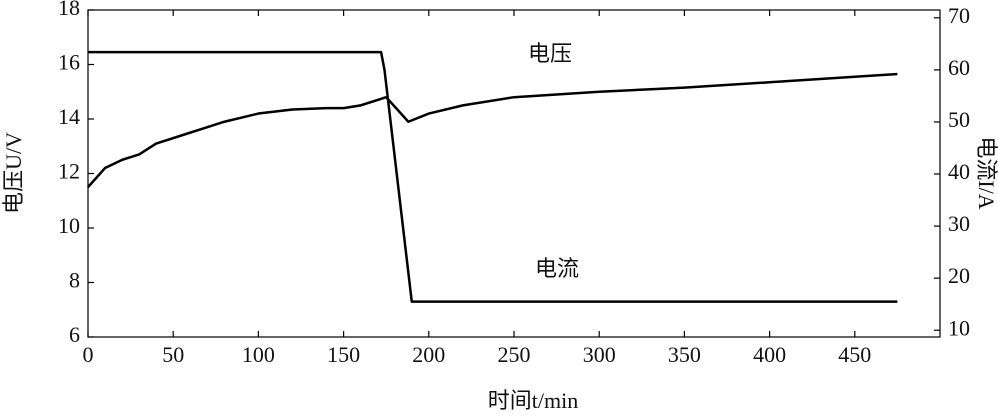 This screenshot has height=418, width=998. Describe the element at coordinates (959, 327) in the screenshot. I see `y2-tick-label: 10` at that location.